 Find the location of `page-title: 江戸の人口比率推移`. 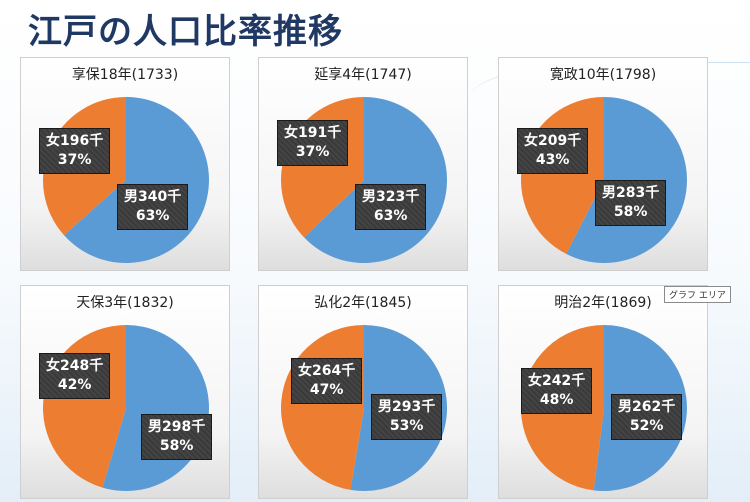

page-title: 江戸の人口比率推移 is located at coordinates (185, 32).